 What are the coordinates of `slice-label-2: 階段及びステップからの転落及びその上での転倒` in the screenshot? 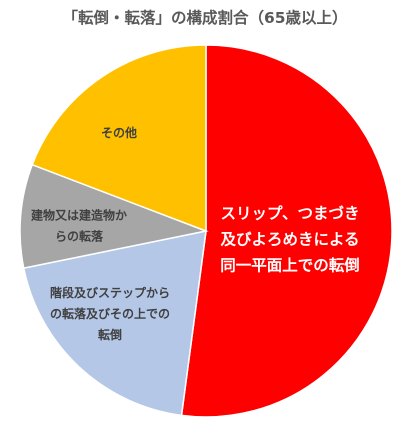 It's located at (110, 313).